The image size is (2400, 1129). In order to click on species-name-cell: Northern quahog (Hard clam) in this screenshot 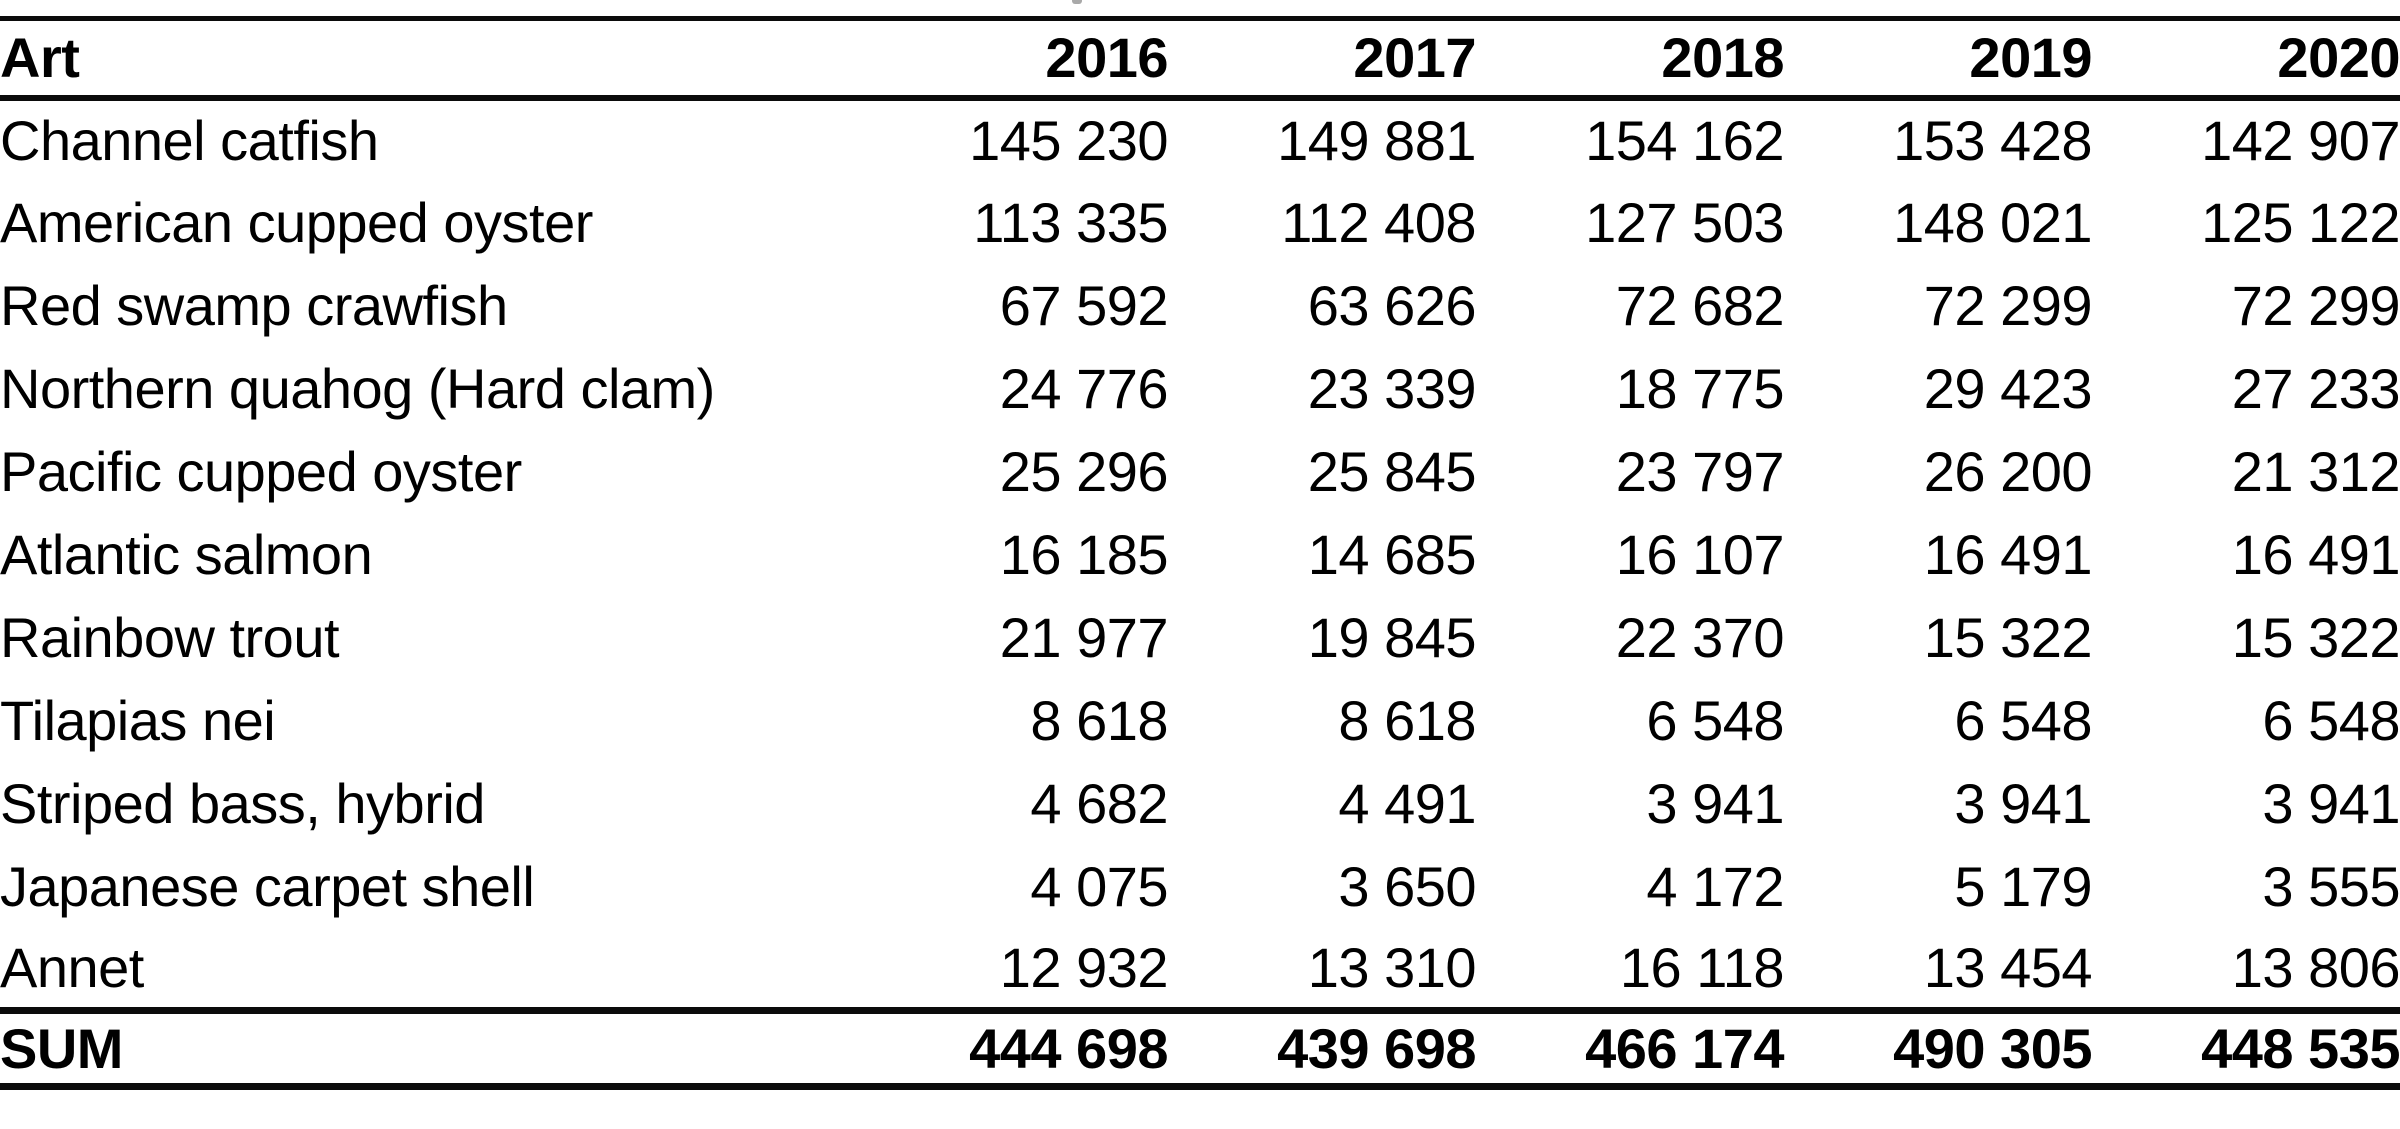, I will do `click(357, 388)`.